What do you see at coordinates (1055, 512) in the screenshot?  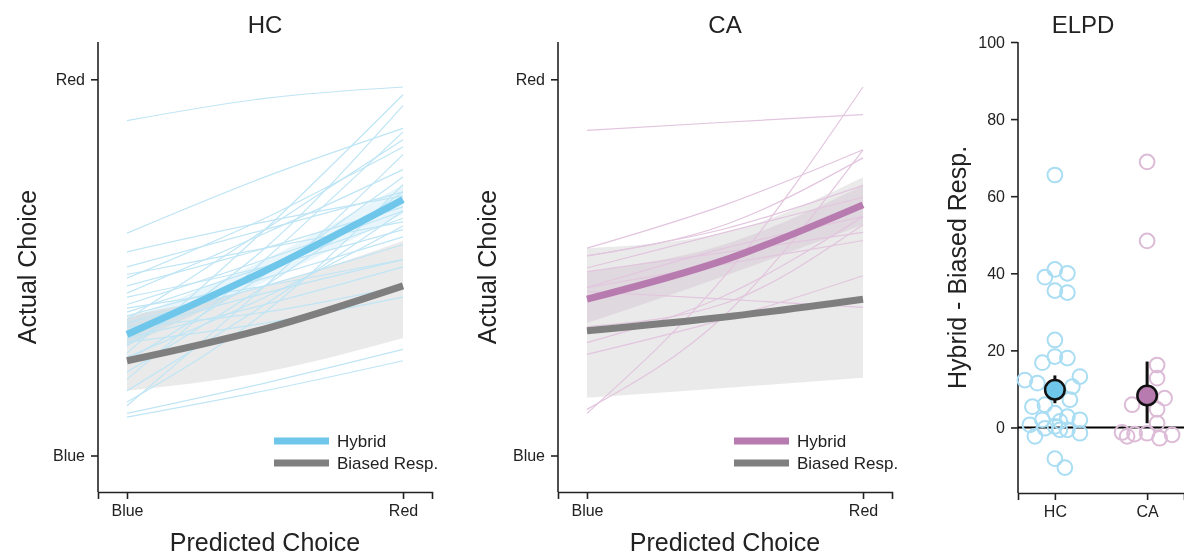 I see `x-tick-label: HC` at bounding box center [1055, 512].